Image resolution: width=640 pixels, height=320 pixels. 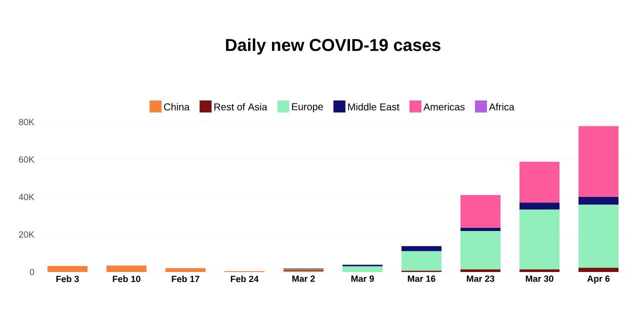 What do you see at coordinates (241, 106) in the screenshot?
I see `legend-label: Rest of Asia` at bounding box center [241, 106].